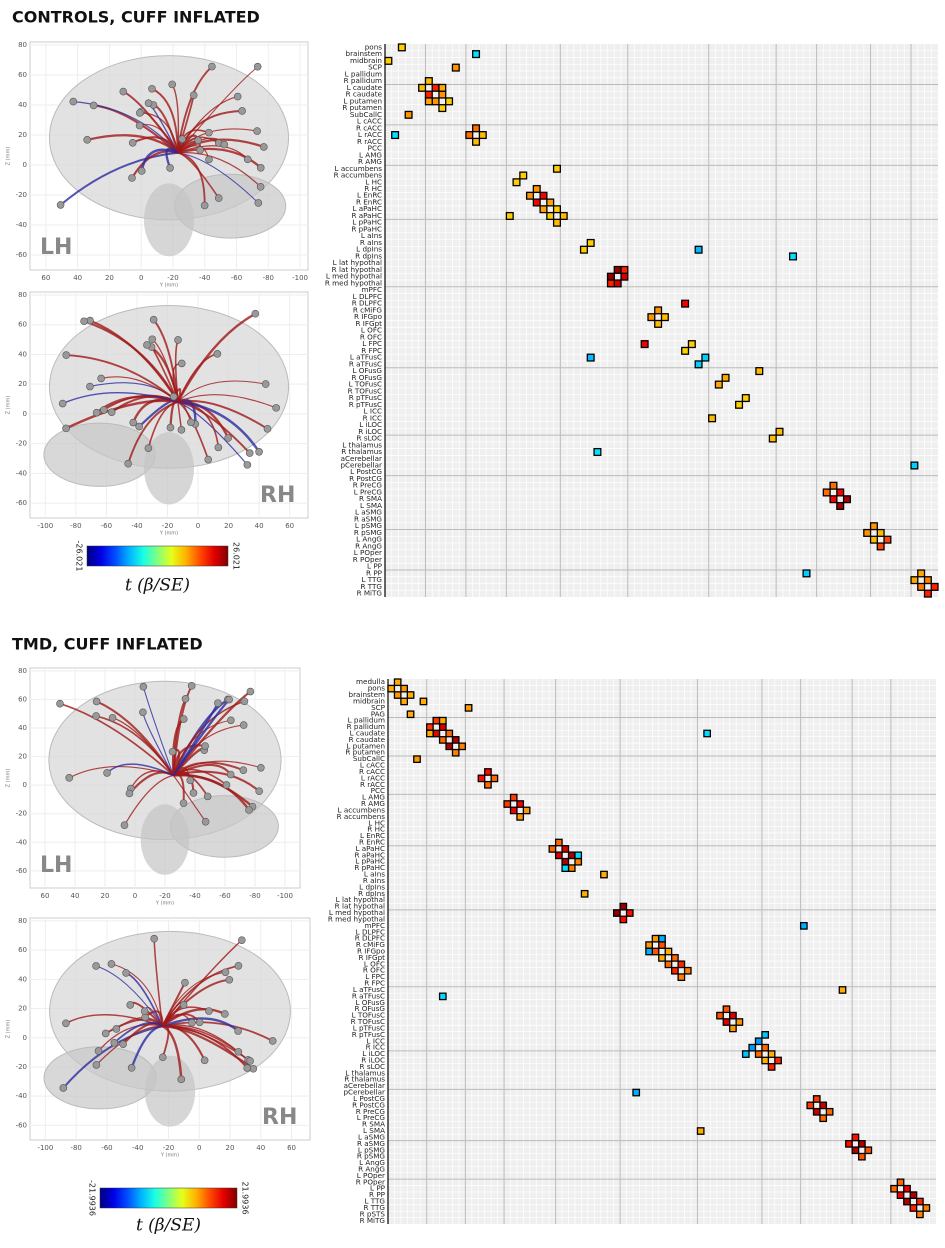  I want to click on x-tick-label: 40, so click(259, 526).